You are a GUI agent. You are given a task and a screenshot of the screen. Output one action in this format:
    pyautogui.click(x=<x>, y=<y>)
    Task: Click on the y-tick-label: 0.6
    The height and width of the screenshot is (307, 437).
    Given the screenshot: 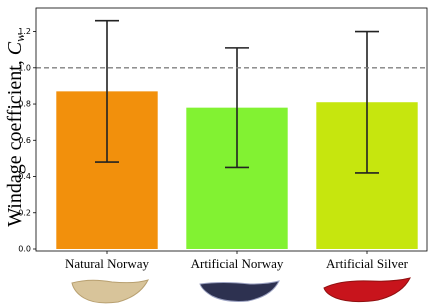 What is the action you would take?
    pyautogui.click(x=24, y=140)
    